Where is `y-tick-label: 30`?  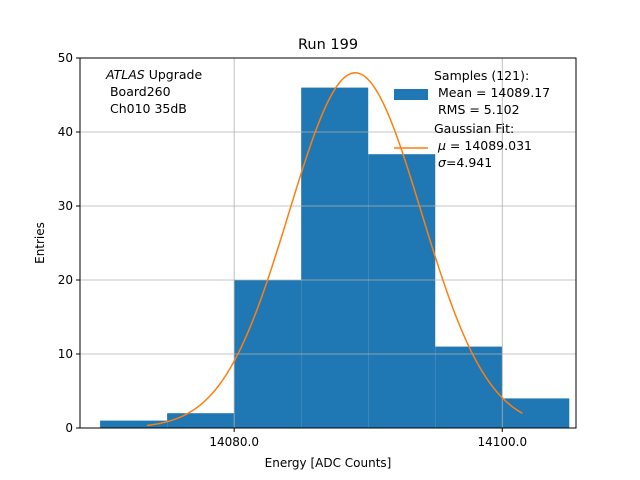
y-tick-label: 30 is located at coordinates (65, 206).